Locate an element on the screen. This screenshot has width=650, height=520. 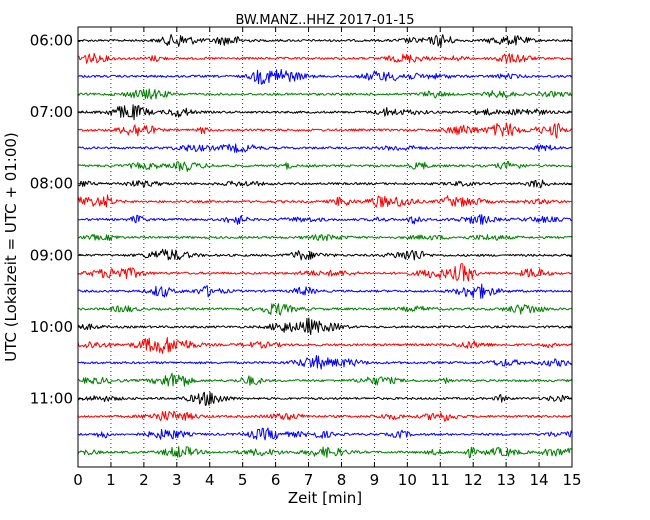
x-tick-label: 10 is located at coordinates (407, 480).